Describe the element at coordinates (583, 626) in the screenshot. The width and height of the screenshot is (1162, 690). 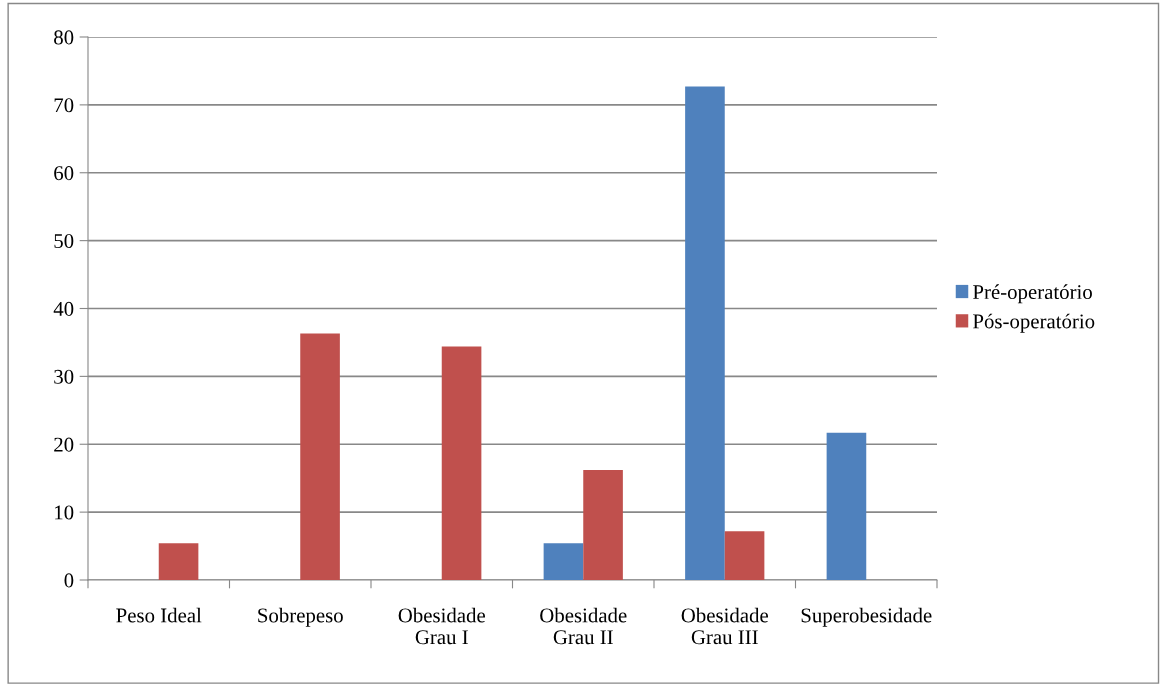
I see `x-tick-label: Obesidade Grau II` at that location.